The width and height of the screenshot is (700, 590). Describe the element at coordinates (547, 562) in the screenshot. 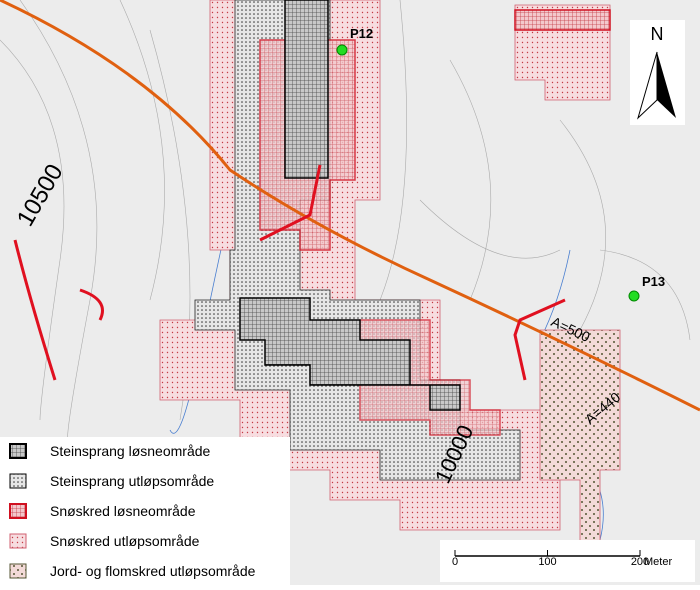

I see `scale-tick-label: 100` at that location.